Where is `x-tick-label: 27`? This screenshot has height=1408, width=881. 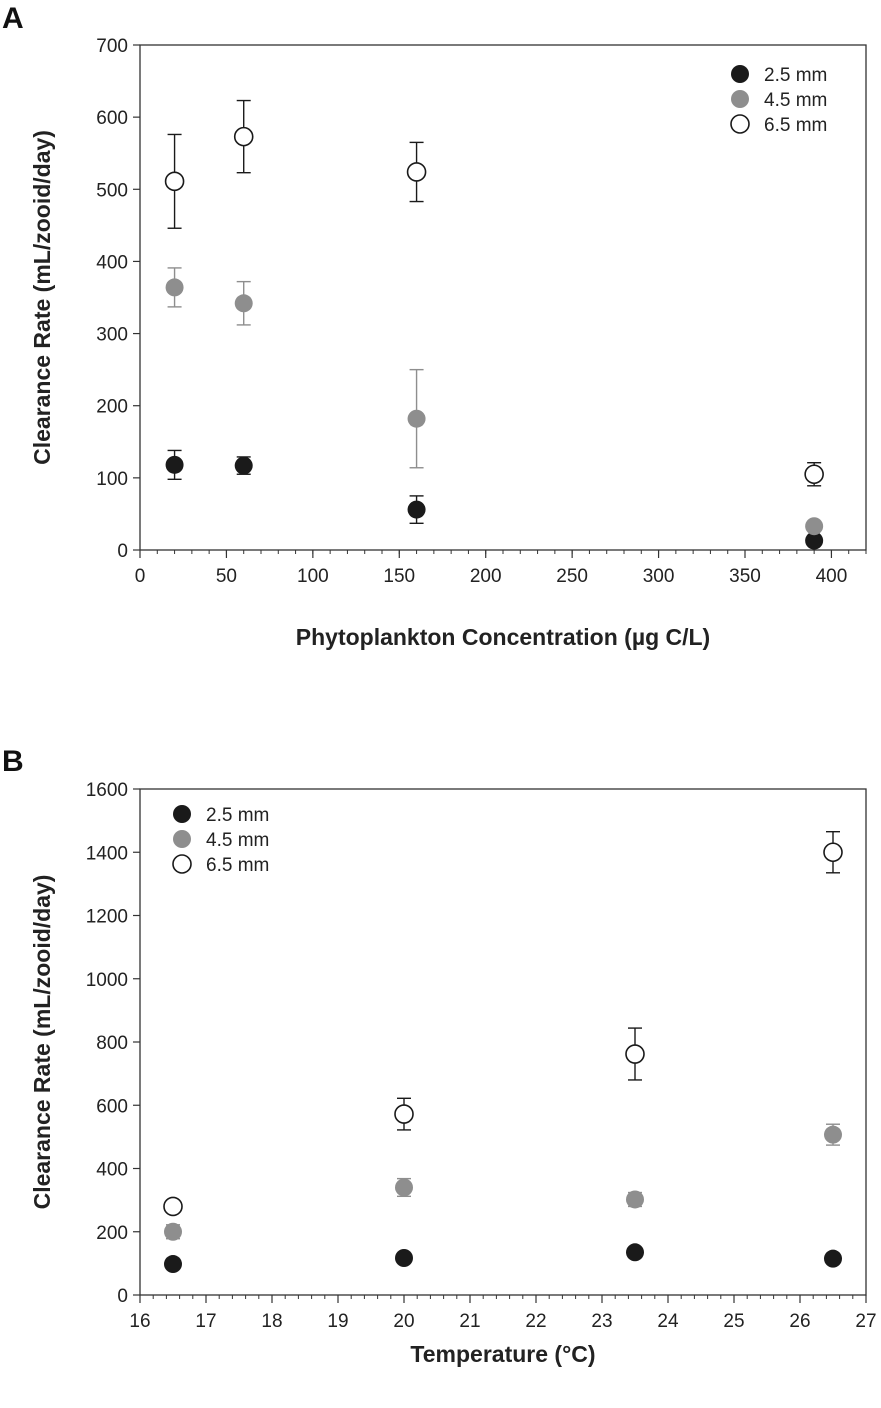 x-tick-label: 27 is located at coordinates (865, 1321).